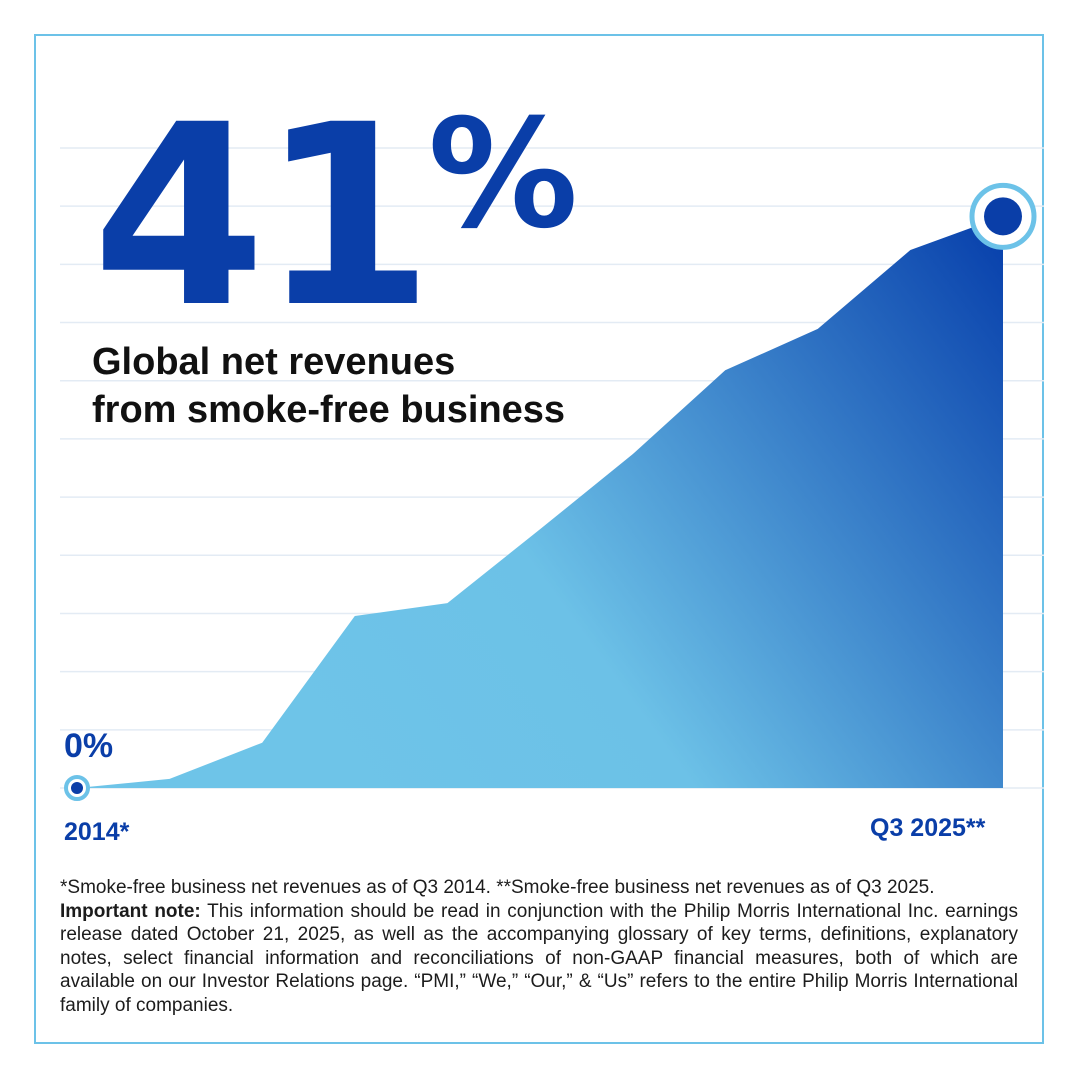 The height and width of the screenshot is (1080, 1080). I want to click on headline-number: 41, so click(263, 216).